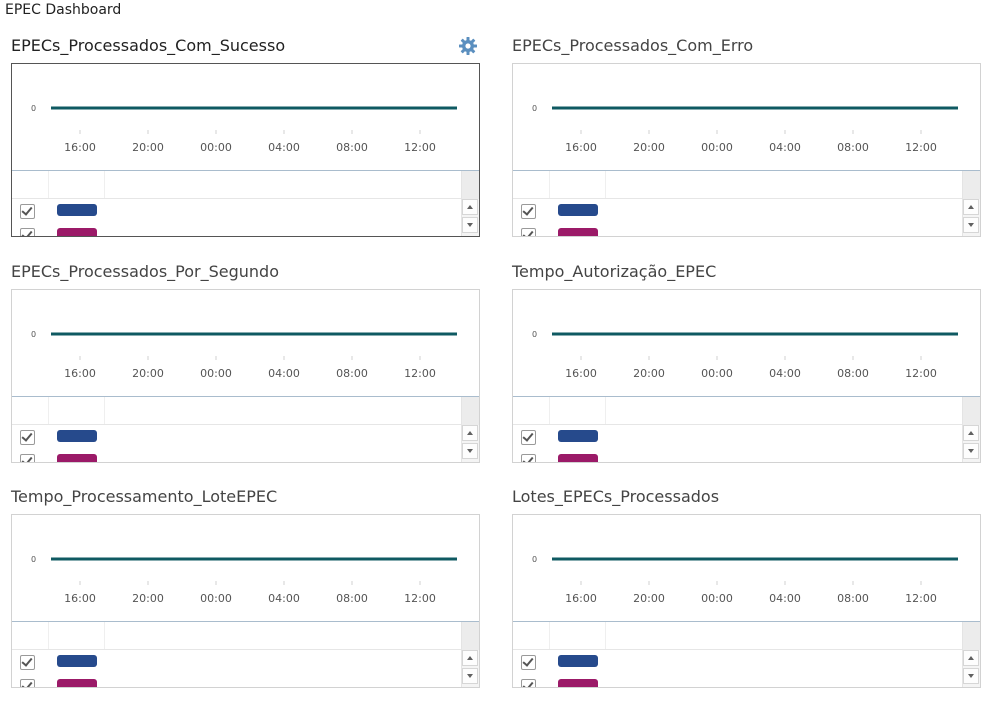  I want to click on panel-title: EPECs_Processados_Por_Segundo, so click(145, 271).